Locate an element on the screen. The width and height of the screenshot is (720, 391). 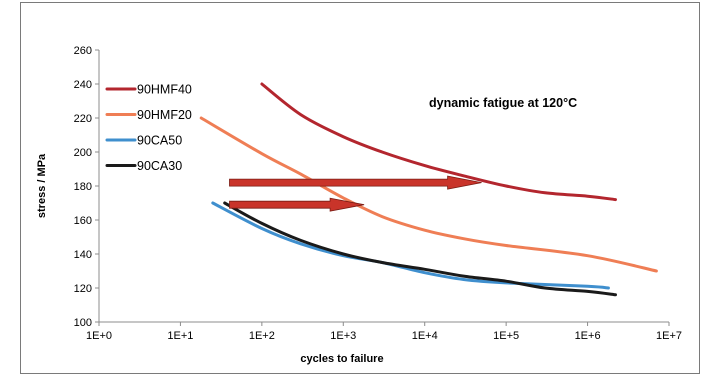
y-tick-label: 220 is located at coordinates (83, 119).